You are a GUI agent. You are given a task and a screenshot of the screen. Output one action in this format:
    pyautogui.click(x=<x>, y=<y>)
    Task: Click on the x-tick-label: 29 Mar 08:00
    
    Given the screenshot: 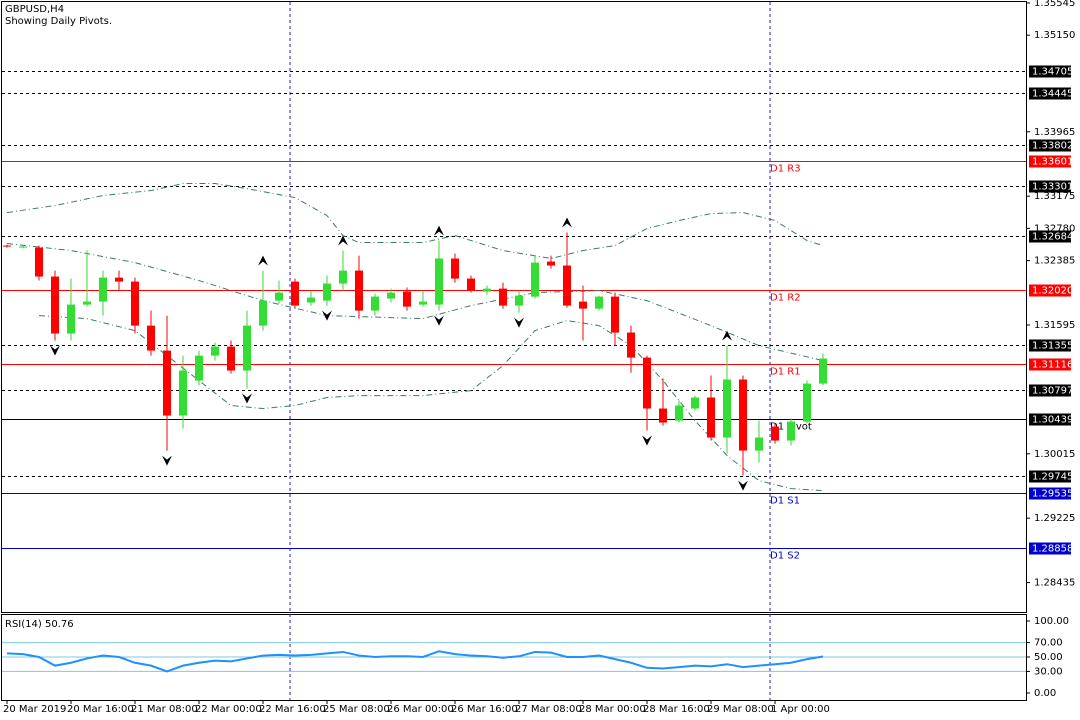 What is the action you would take?
    pyautogui.click(x=740, y=709)
    